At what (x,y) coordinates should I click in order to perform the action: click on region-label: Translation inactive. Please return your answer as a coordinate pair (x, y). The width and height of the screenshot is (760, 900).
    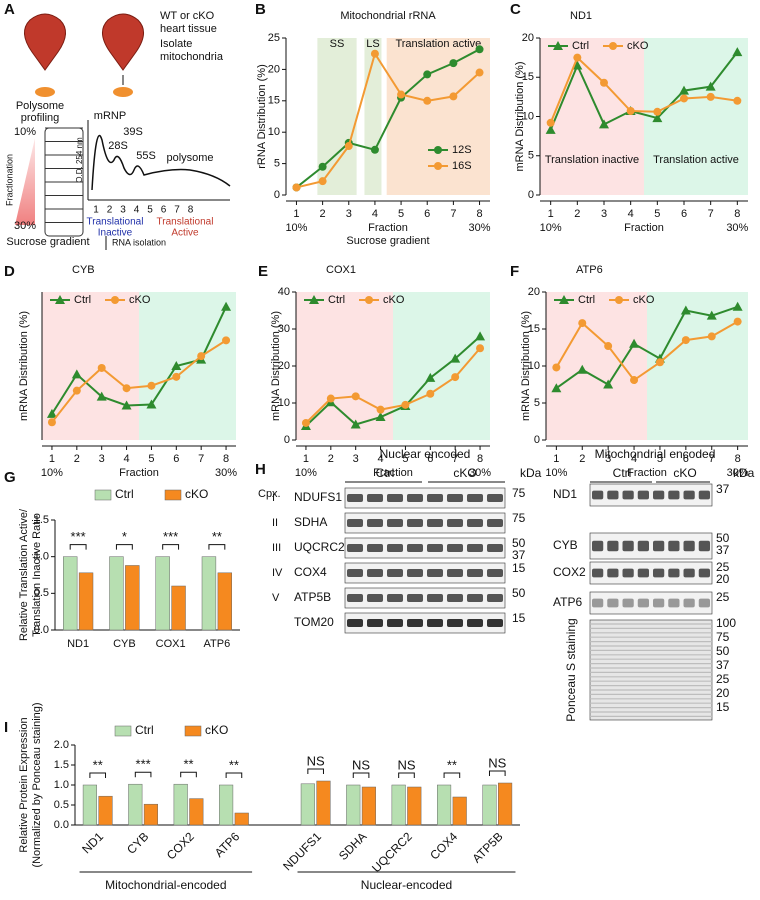
    Looking at the image, I should click on (592, 160).